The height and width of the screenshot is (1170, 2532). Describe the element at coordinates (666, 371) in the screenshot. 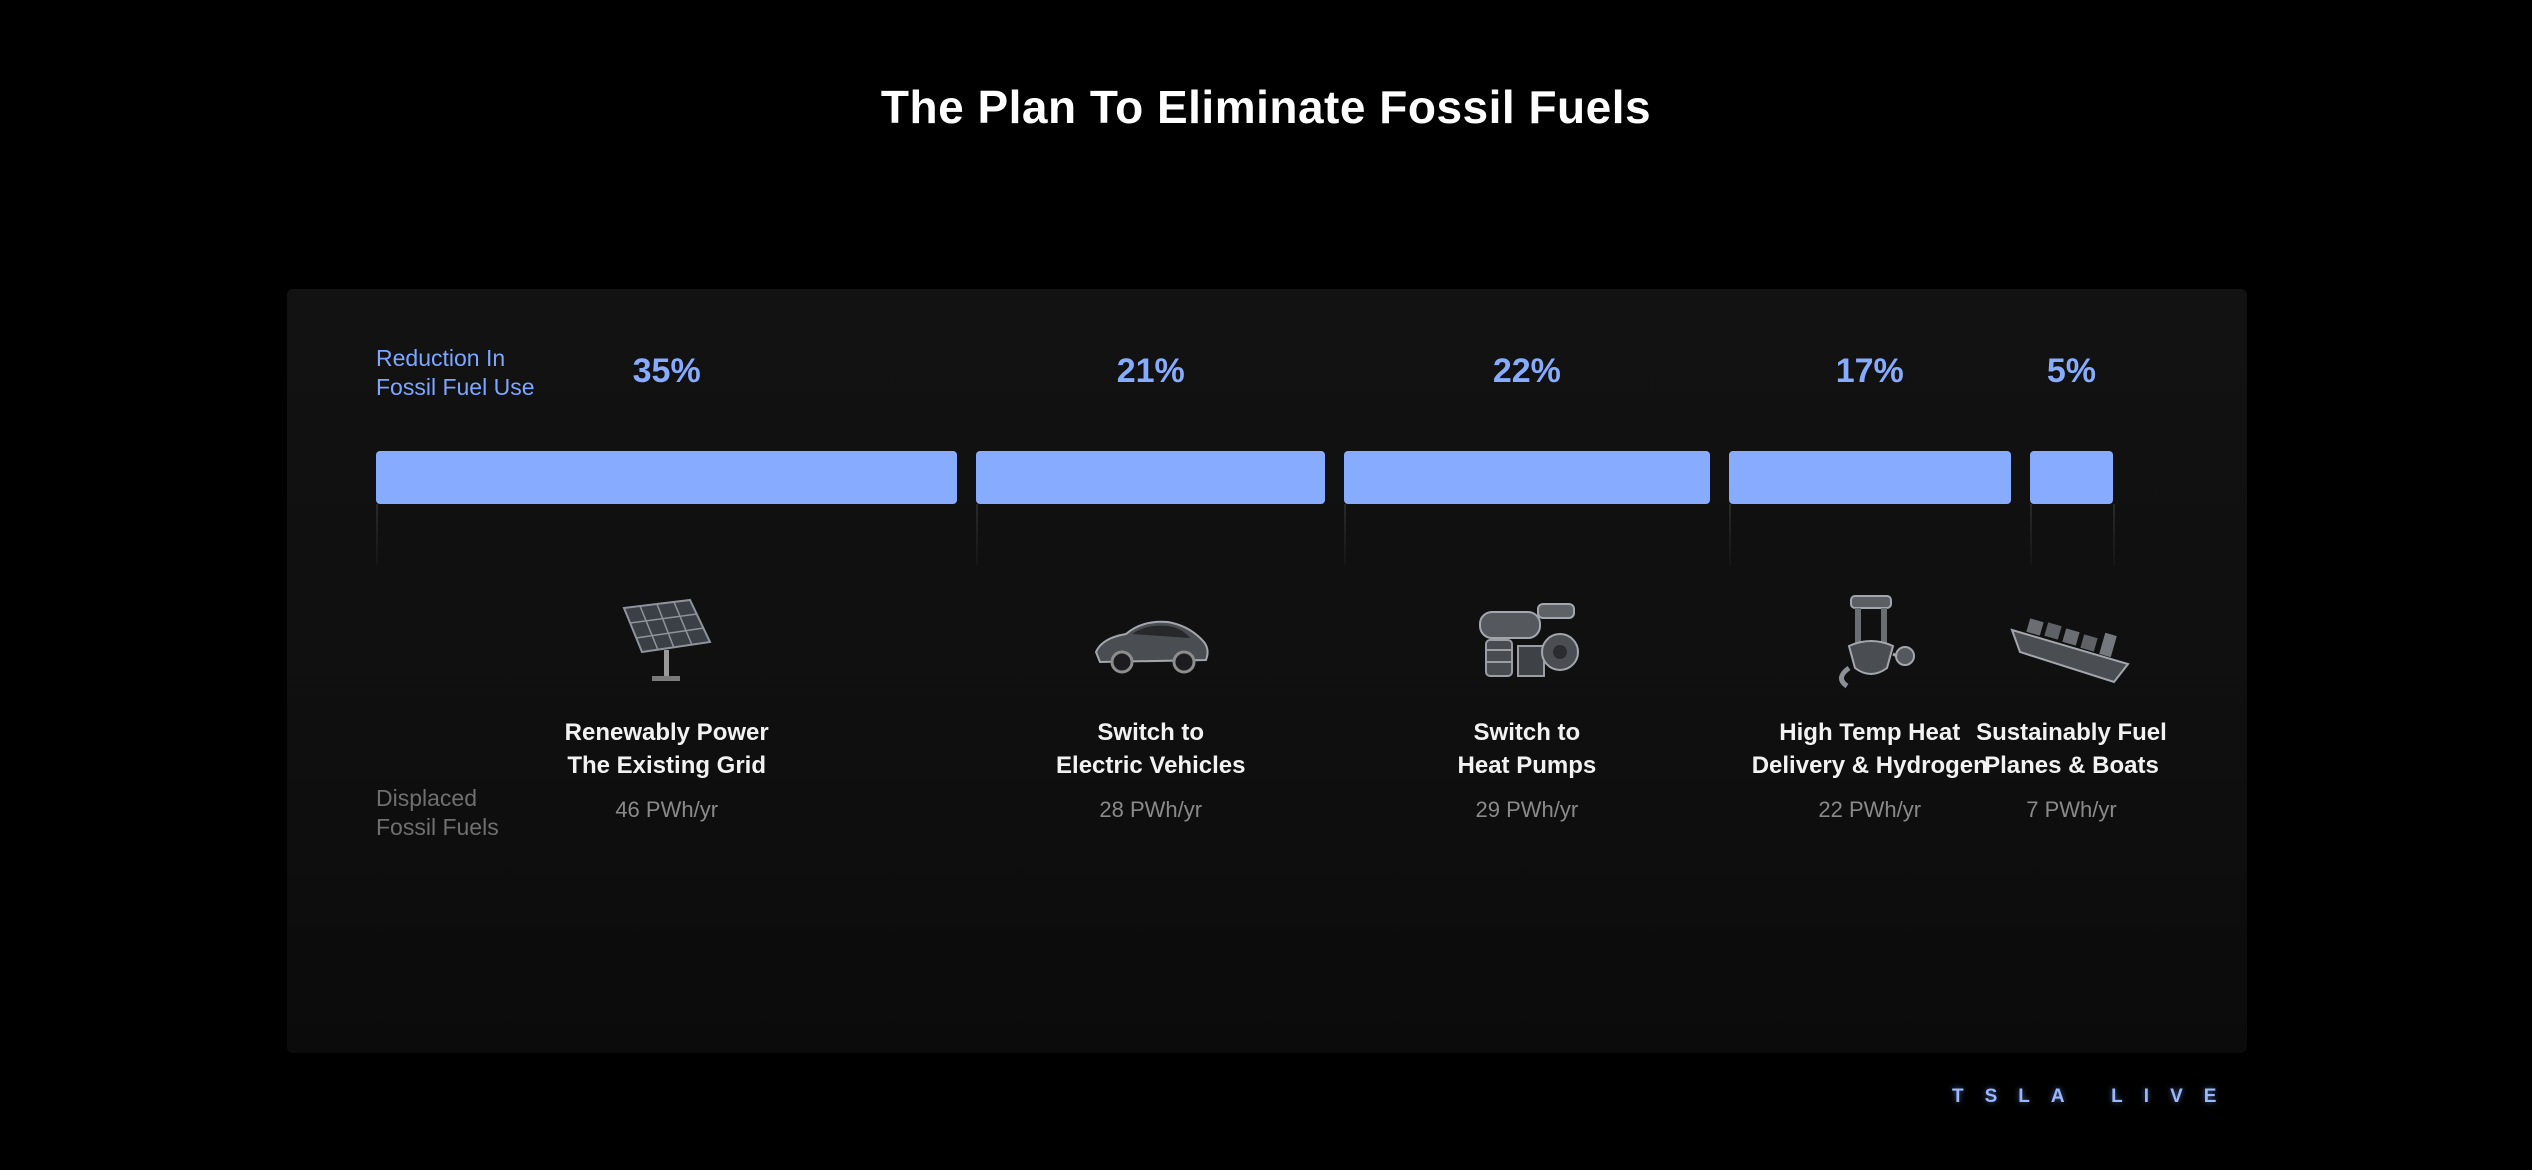

I see `percent-label-1: 35%` at that location.